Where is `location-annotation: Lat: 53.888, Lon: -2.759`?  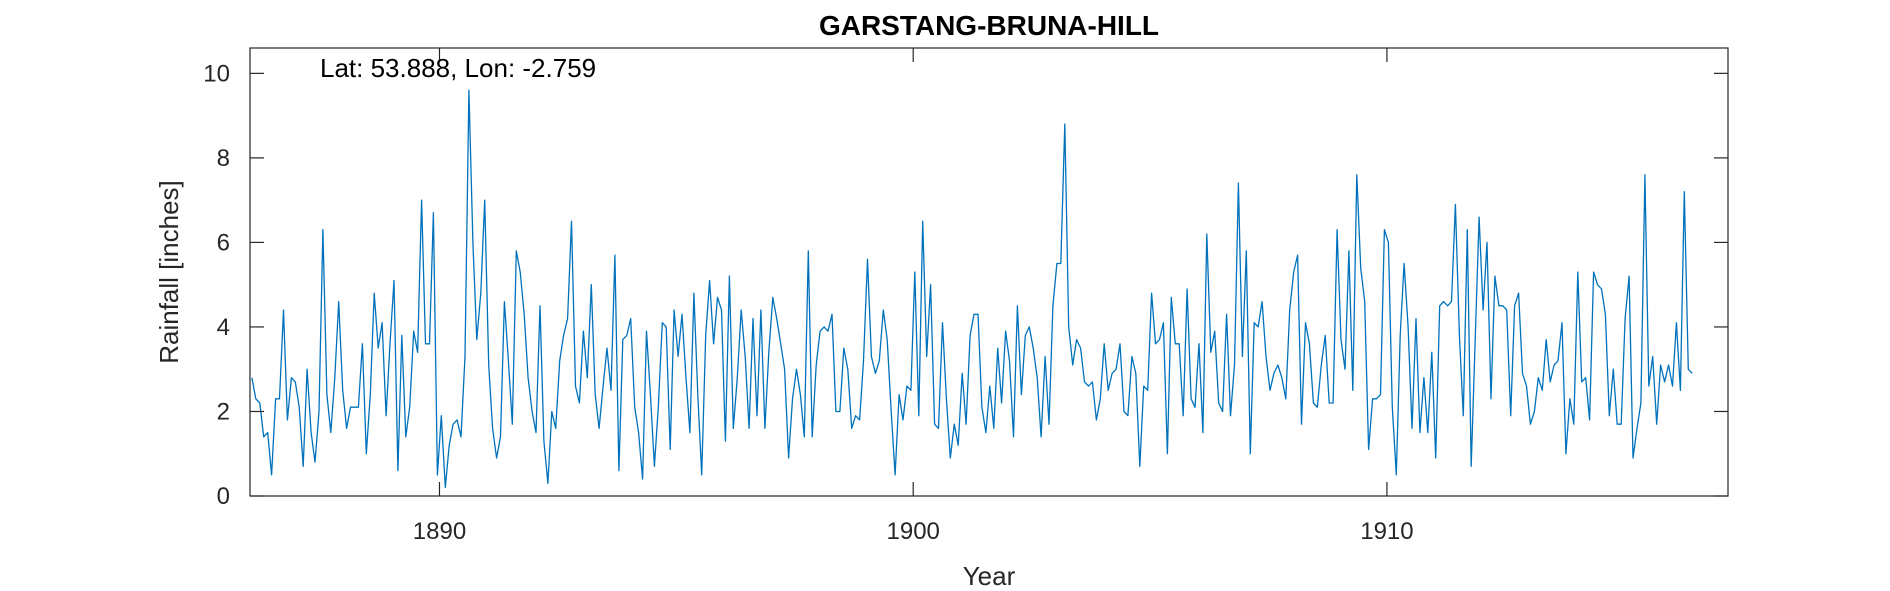
location-annotation: Lat: 53.888, Lon: -2.759 is located at coordinates (458, 68).